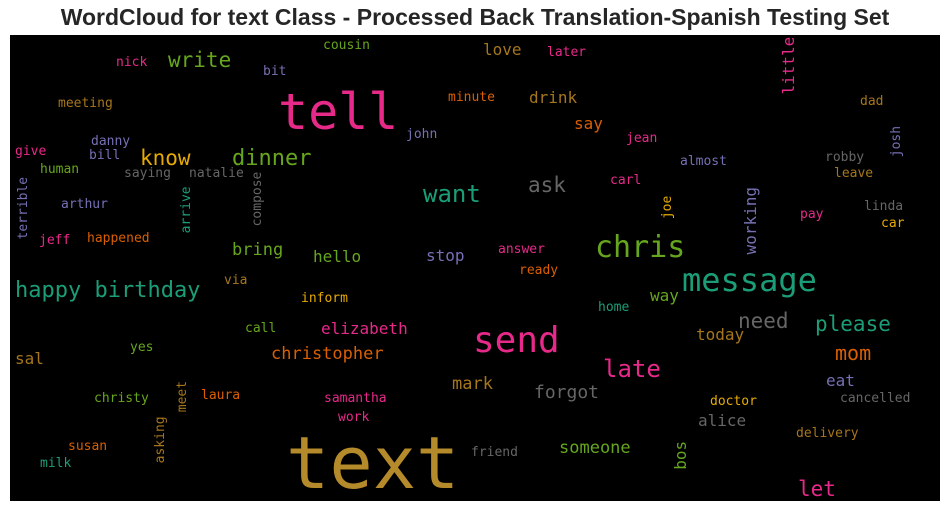 This screenshot has width=950, height=511. I want to click on word-bill: bill, so click(105, 155).